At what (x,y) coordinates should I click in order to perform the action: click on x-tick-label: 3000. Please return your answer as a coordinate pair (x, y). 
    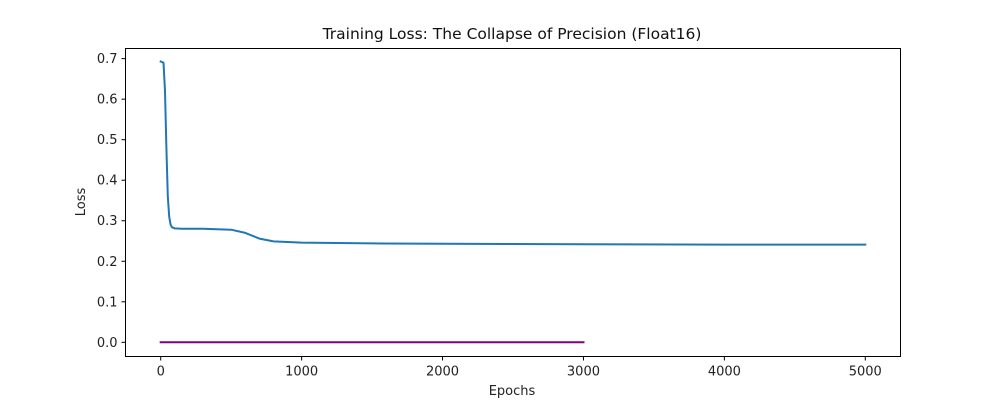
    Looking at the image, I should click on (583, 372).